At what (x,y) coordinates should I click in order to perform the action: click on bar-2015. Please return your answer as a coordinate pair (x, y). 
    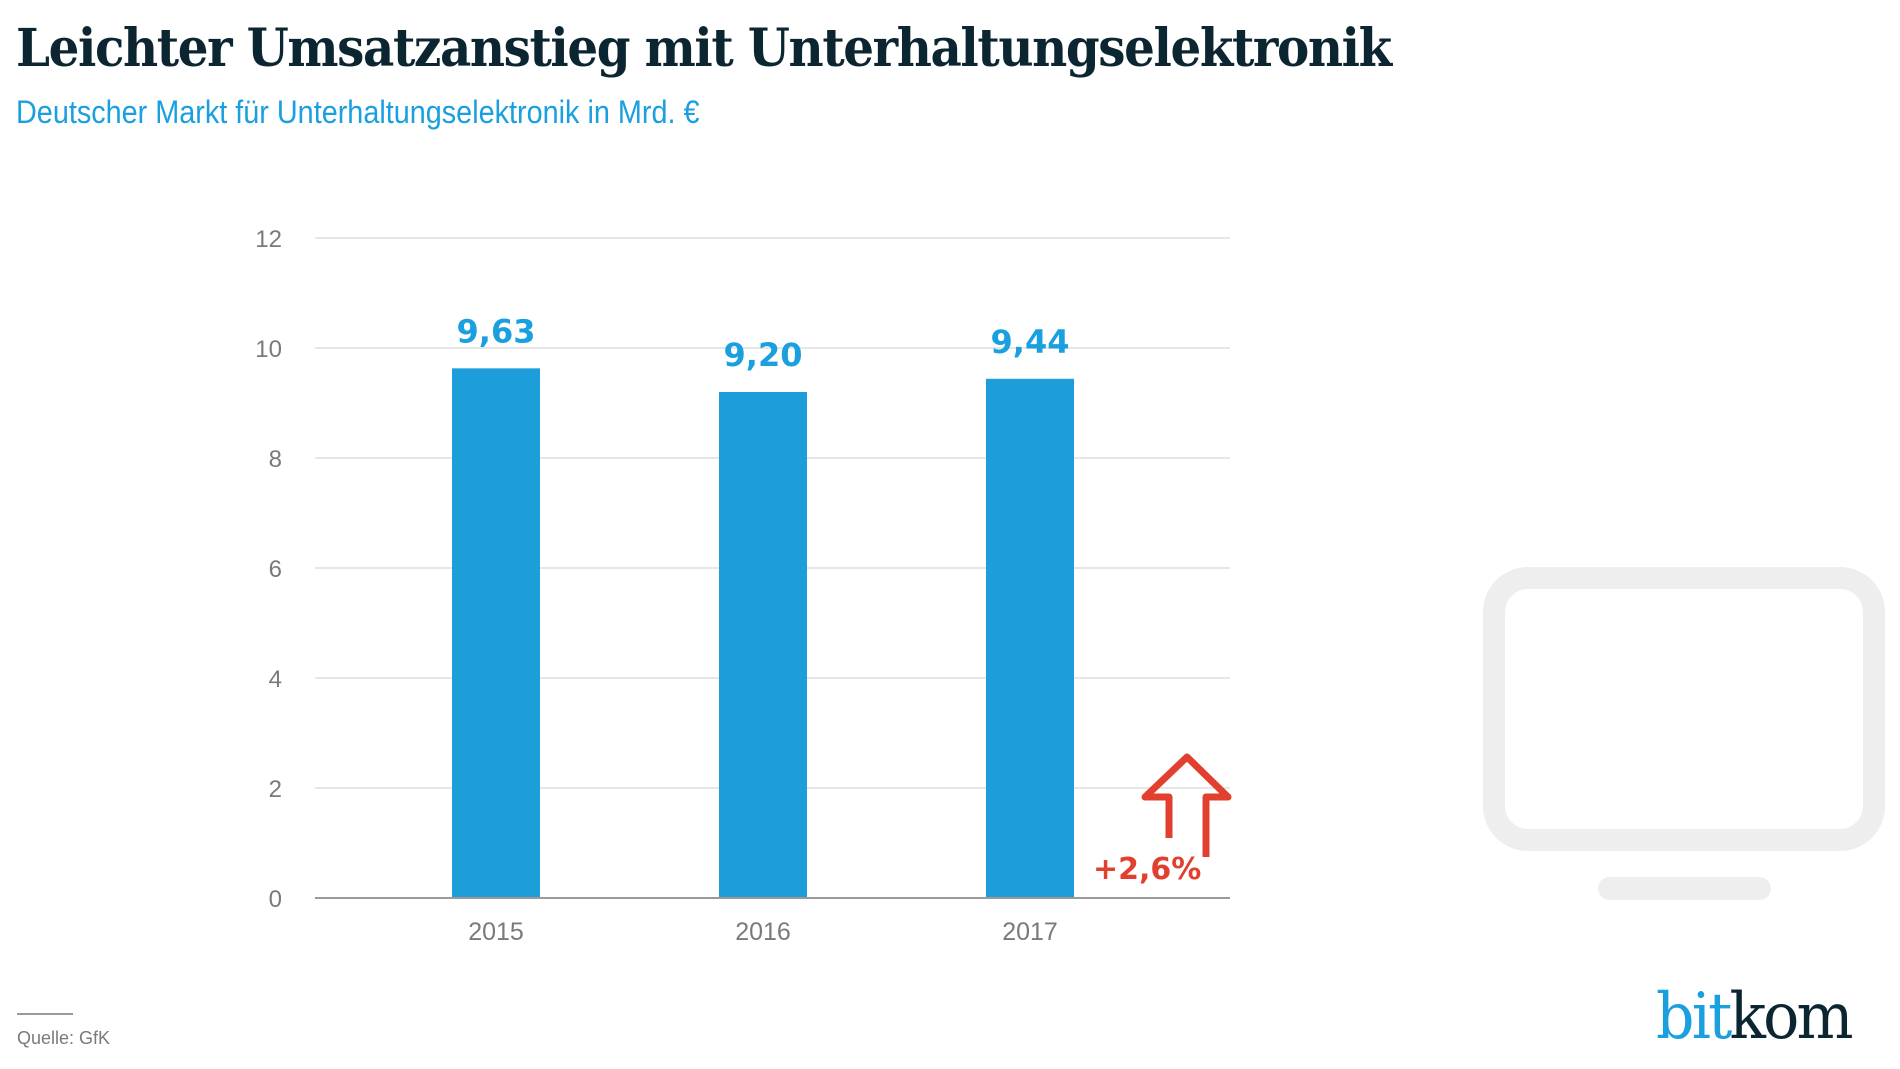
    Looking at the image, I should click on (496, 633).